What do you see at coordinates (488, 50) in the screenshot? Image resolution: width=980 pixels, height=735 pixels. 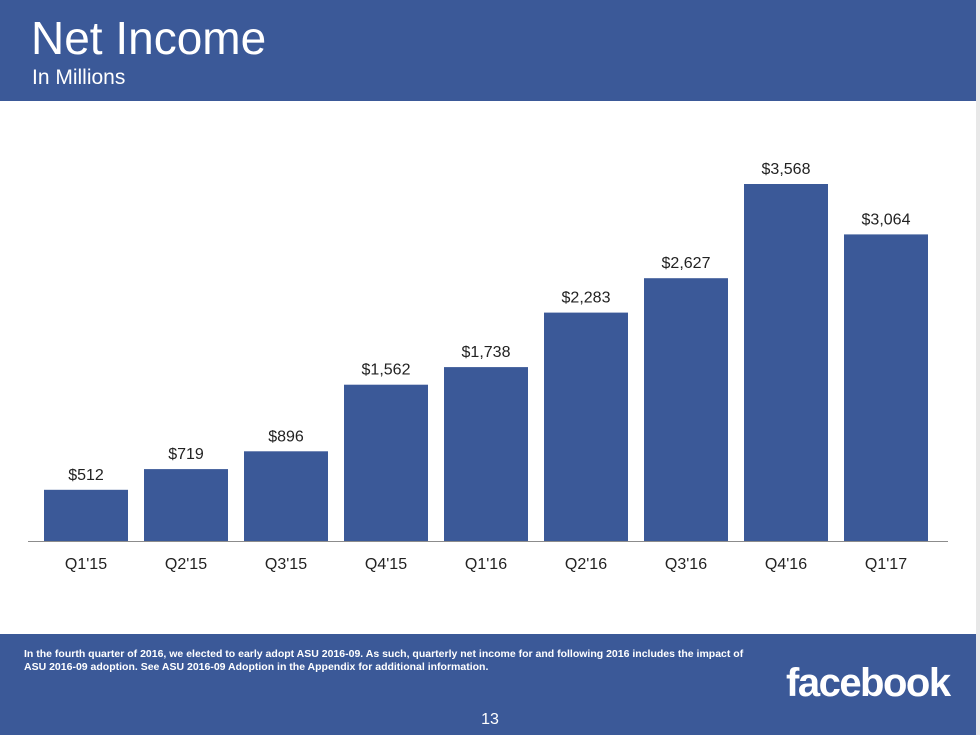 I see `slide-header: Net Income In Millions` at bounding box center [488, 50].